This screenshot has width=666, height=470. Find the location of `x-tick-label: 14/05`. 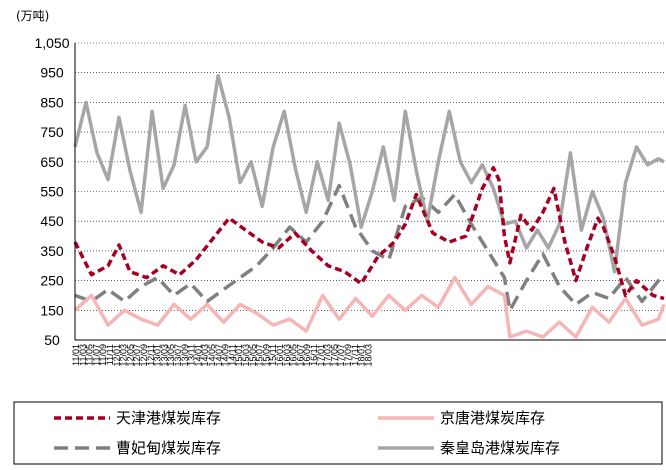

x-tick-label: 14/05 is located at coordinates (212, 355).